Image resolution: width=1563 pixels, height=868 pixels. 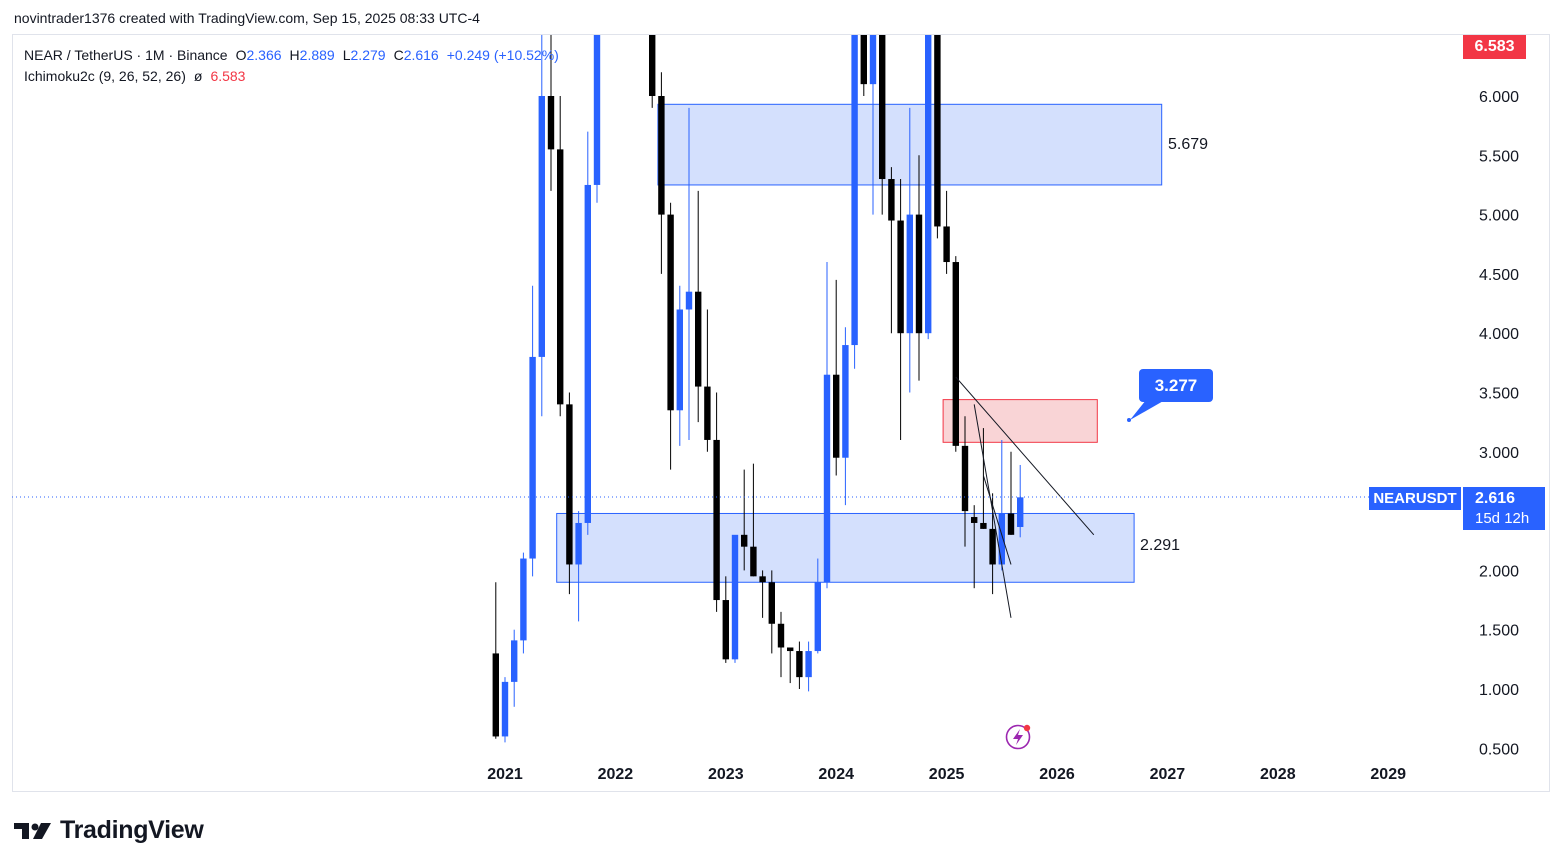 I want to click on time-tick-label: 2025, so click(x=947, y=774).